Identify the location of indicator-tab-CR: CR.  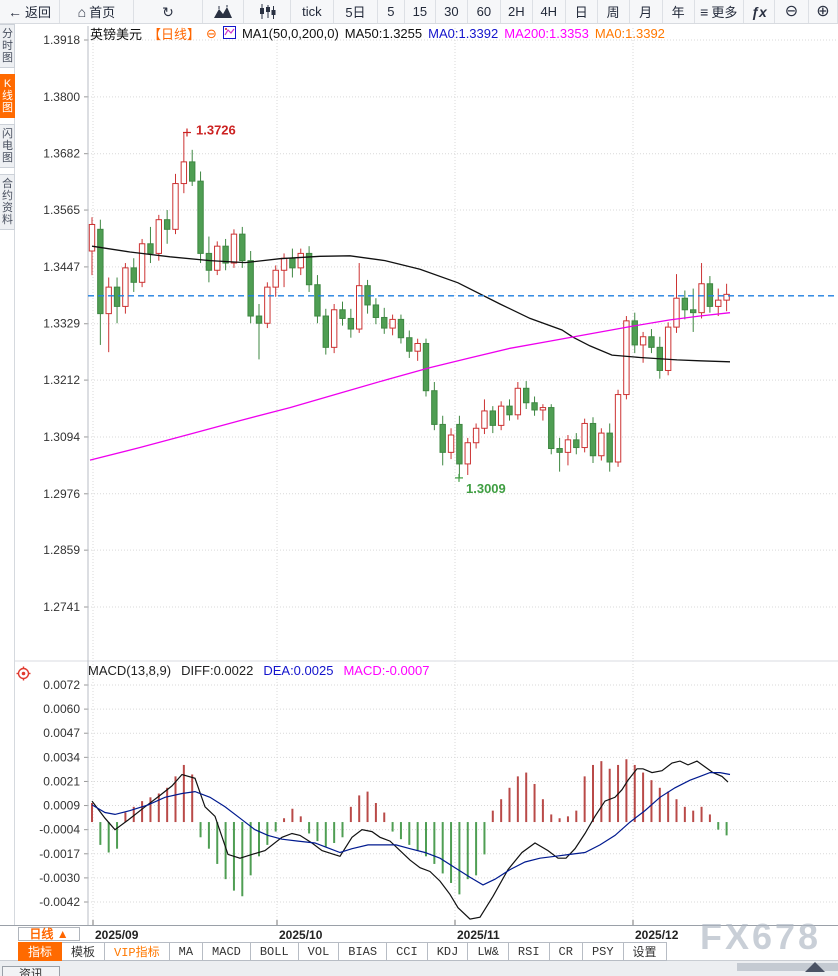
(566, 951).